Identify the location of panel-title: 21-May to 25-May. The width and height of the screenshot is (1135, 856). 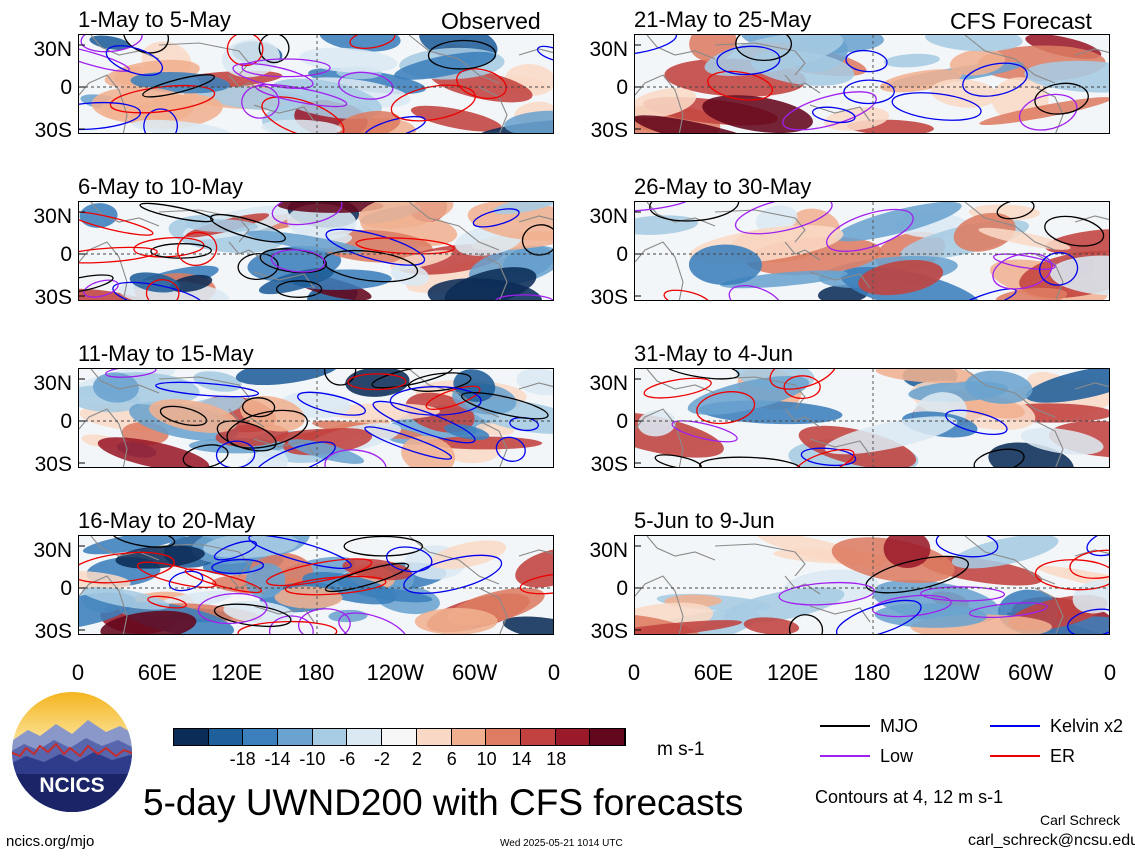
(723, 19).